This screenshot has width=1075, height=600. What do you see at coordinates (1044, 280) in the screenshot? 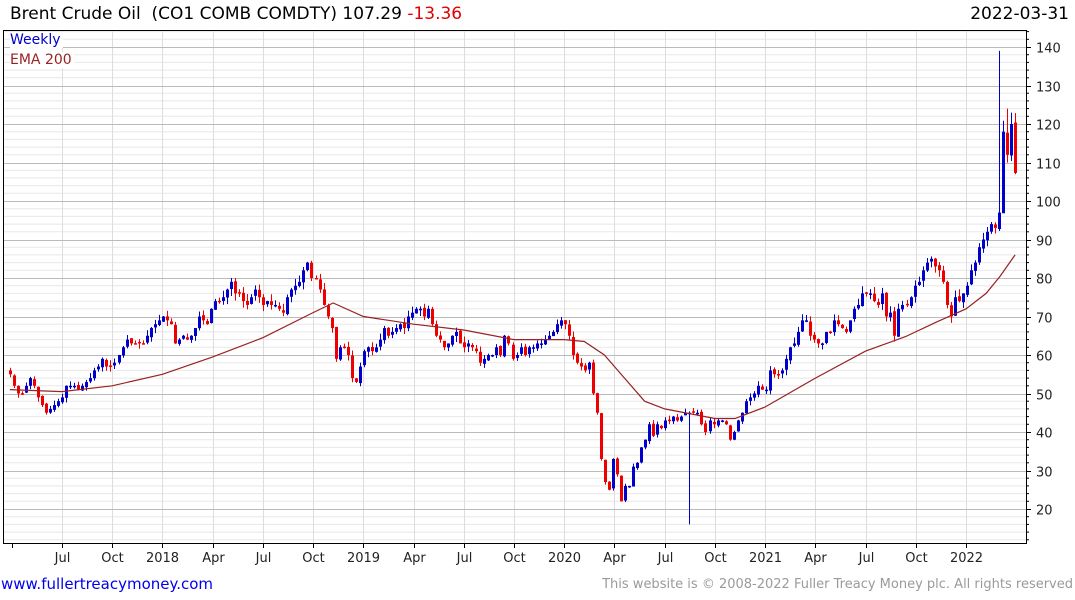
I see `y-tick-label: 80` at bounding box center [1044, 280].